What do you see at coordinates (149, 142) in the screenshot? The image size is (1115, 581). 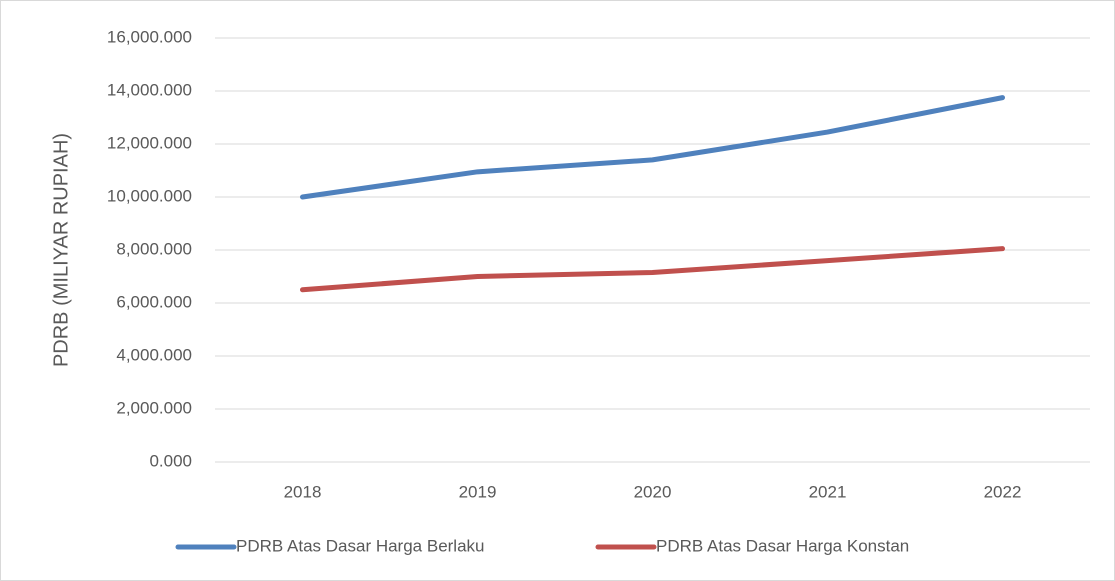 I see `y-tick-label: 12,000.000` at bounding box center [149, 142].